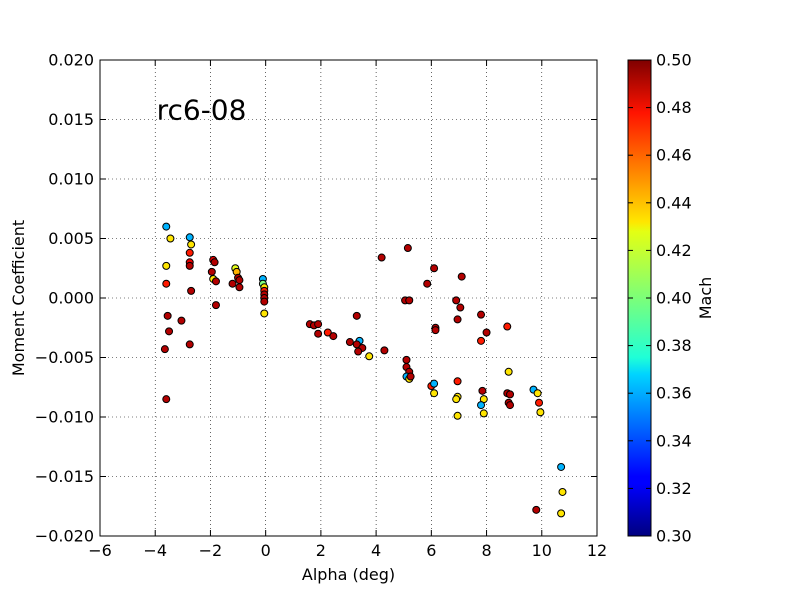 Image resolution: width=800 pixels, height=595 pixels. What do you see at coordinates (71, 60) in the screenshot?
I see `y-tick-label: 0.020` at bounding box center [71, 60].